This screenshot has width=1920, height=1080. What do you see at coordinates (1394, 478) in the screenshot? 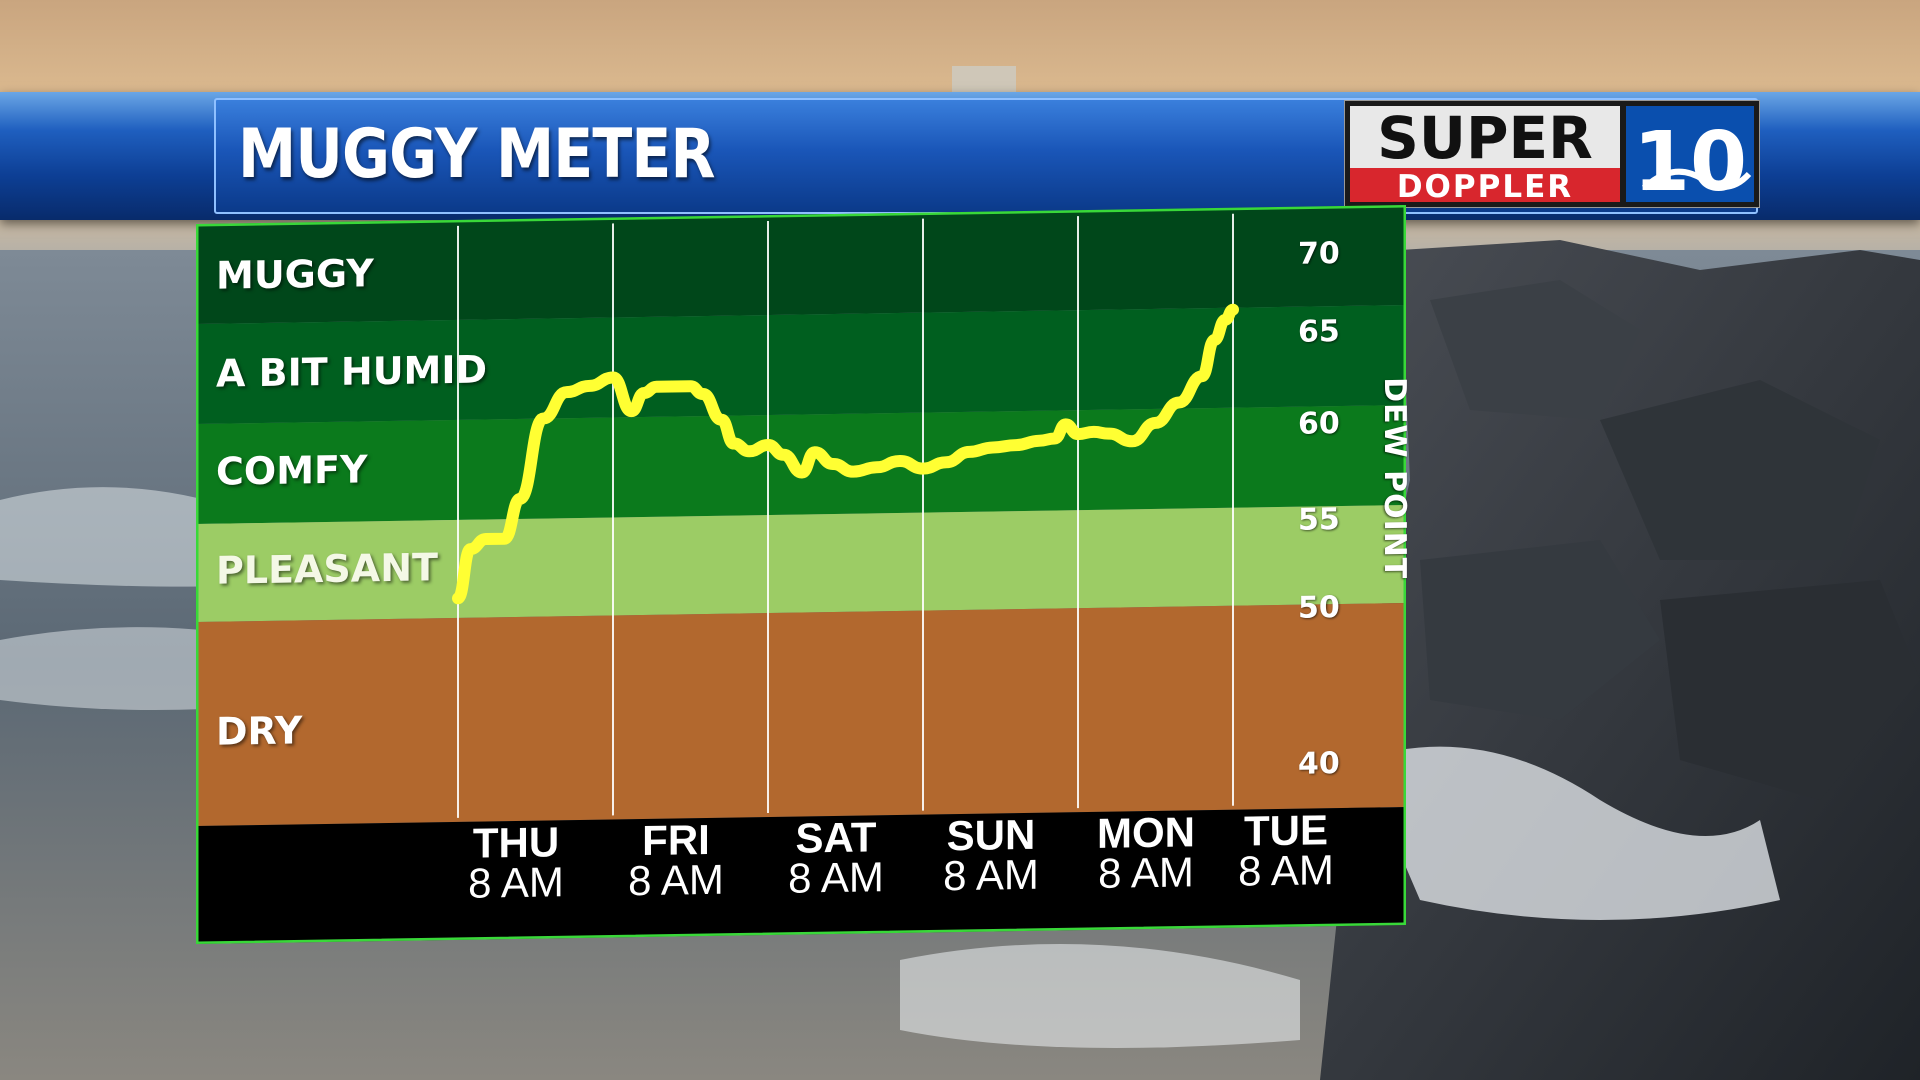
I see `y-axis-label: DEW POINT` at bounding box center [1394, 478].